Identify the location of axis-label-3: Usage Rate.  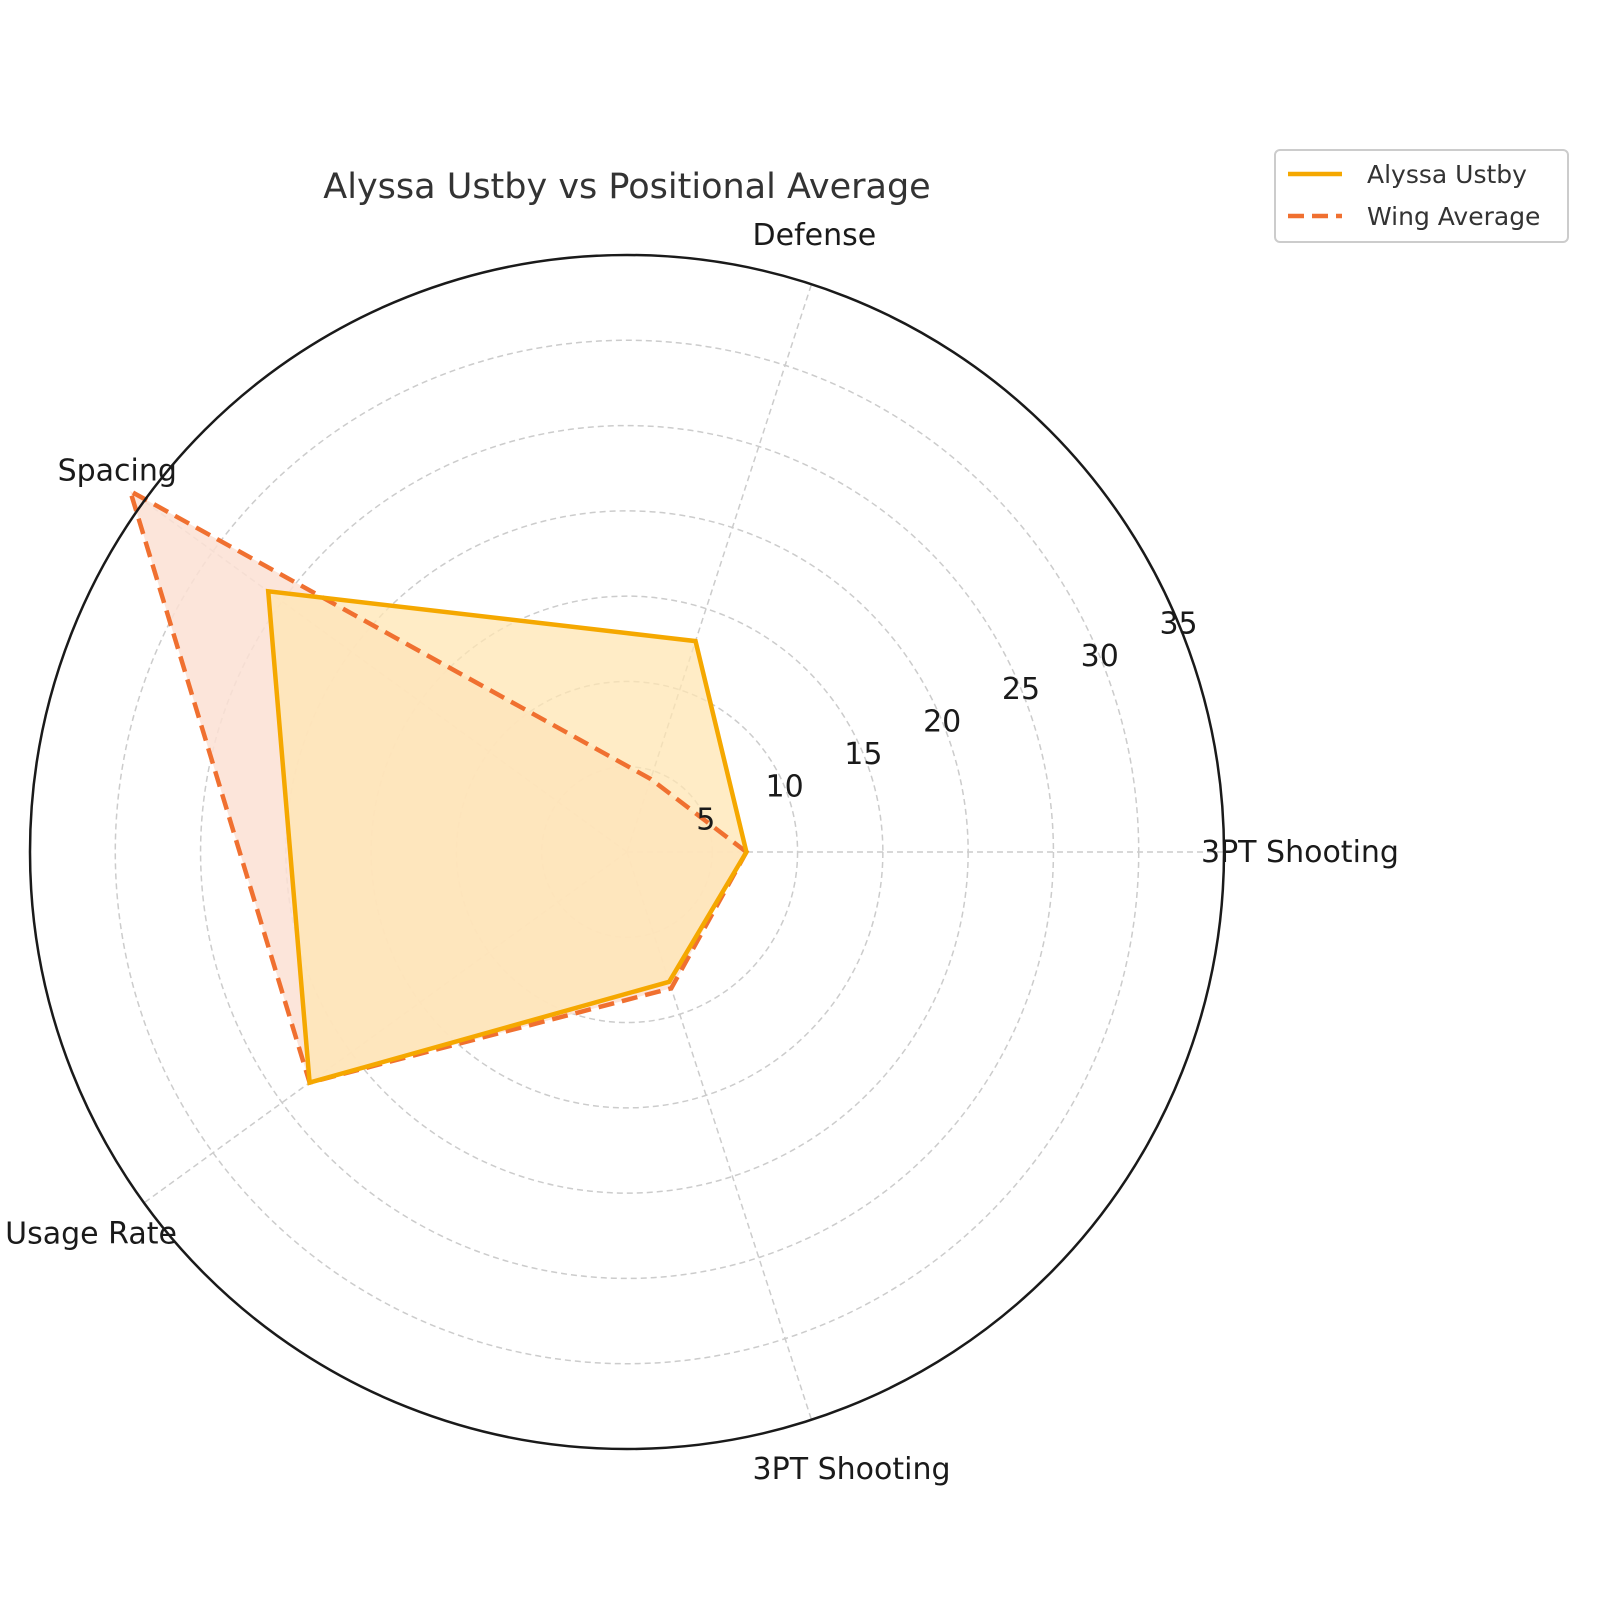
(91, 1233).